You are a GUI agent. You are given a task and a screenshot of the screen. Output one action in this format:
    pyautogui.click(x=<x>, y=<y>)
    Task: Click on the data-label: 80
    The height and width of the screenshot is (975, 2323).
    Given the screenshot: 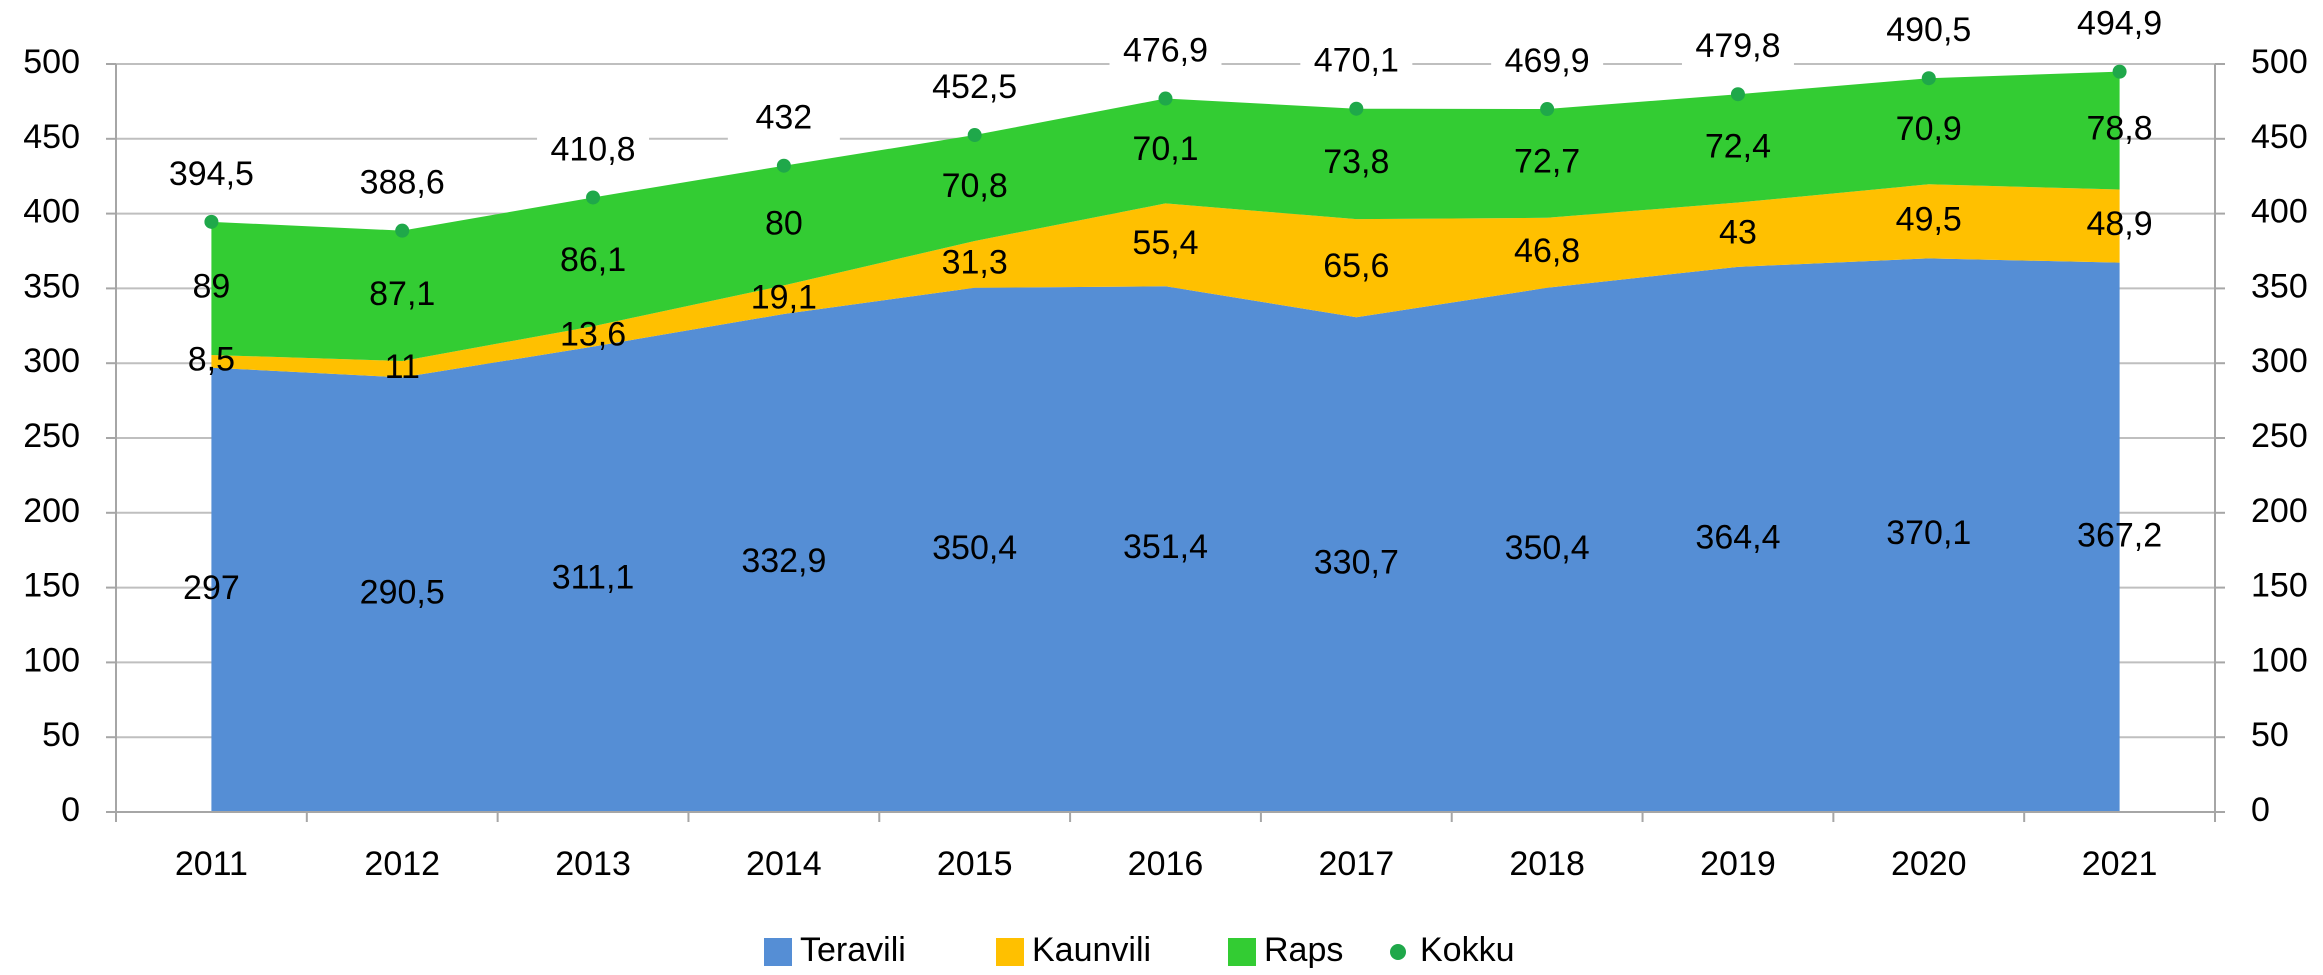 What is the action you would take?
    pyautogui.click(x=784, y=224)
    